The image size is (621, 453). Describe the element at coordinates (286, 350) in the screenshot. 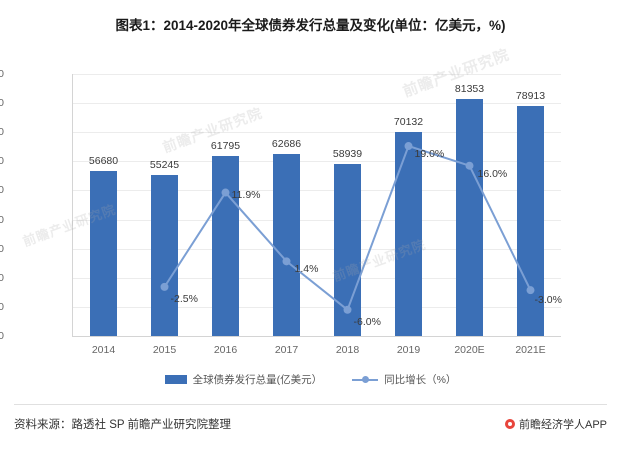

I see `x-axis-tick: 2017` at that location.